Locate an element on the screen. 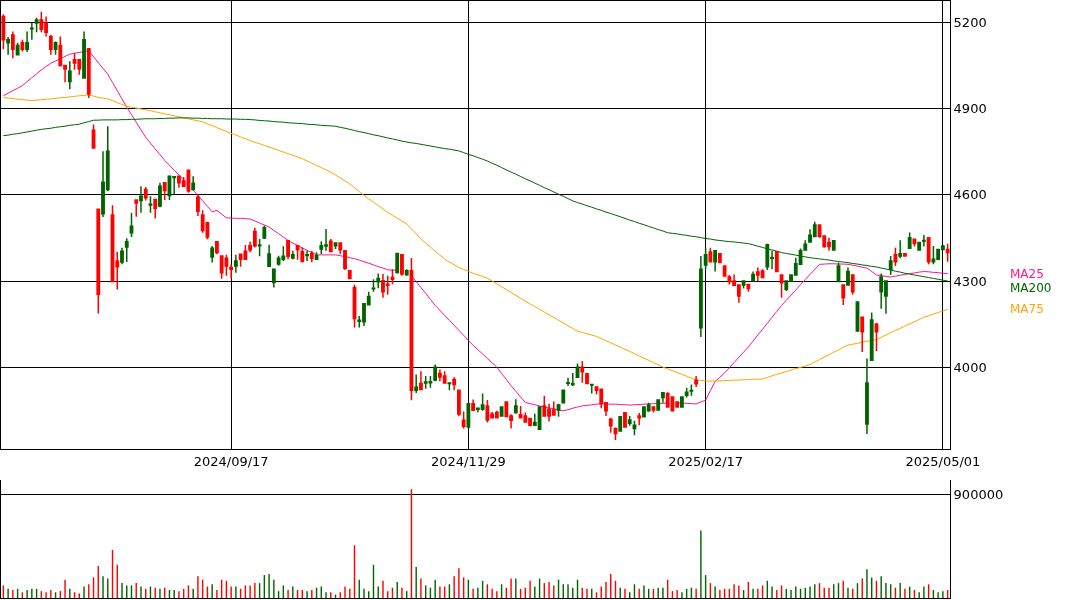 This screenshot has height=600, width=1065. text: MA25 is located at coordinates (1027, 274).